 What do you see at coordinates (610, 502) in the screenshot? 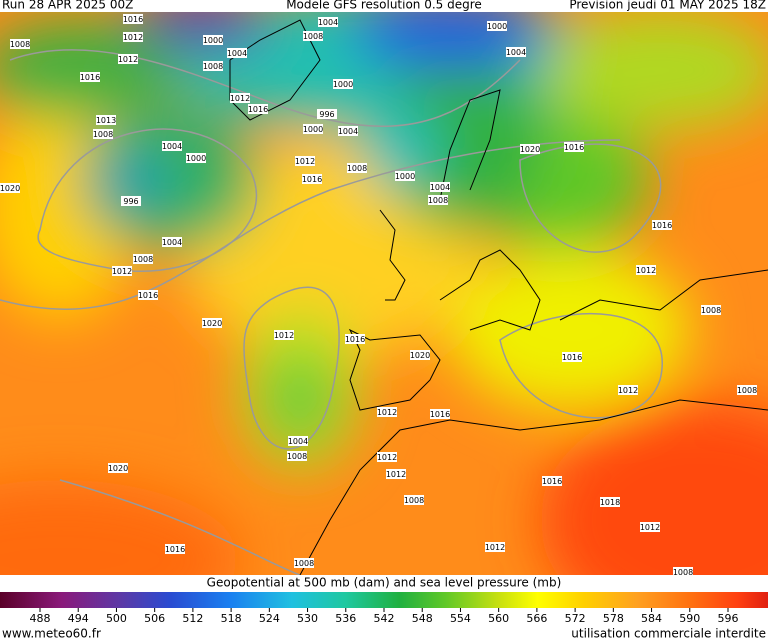
I see `isobar-label: 1018` at bounding box center [610, 502].